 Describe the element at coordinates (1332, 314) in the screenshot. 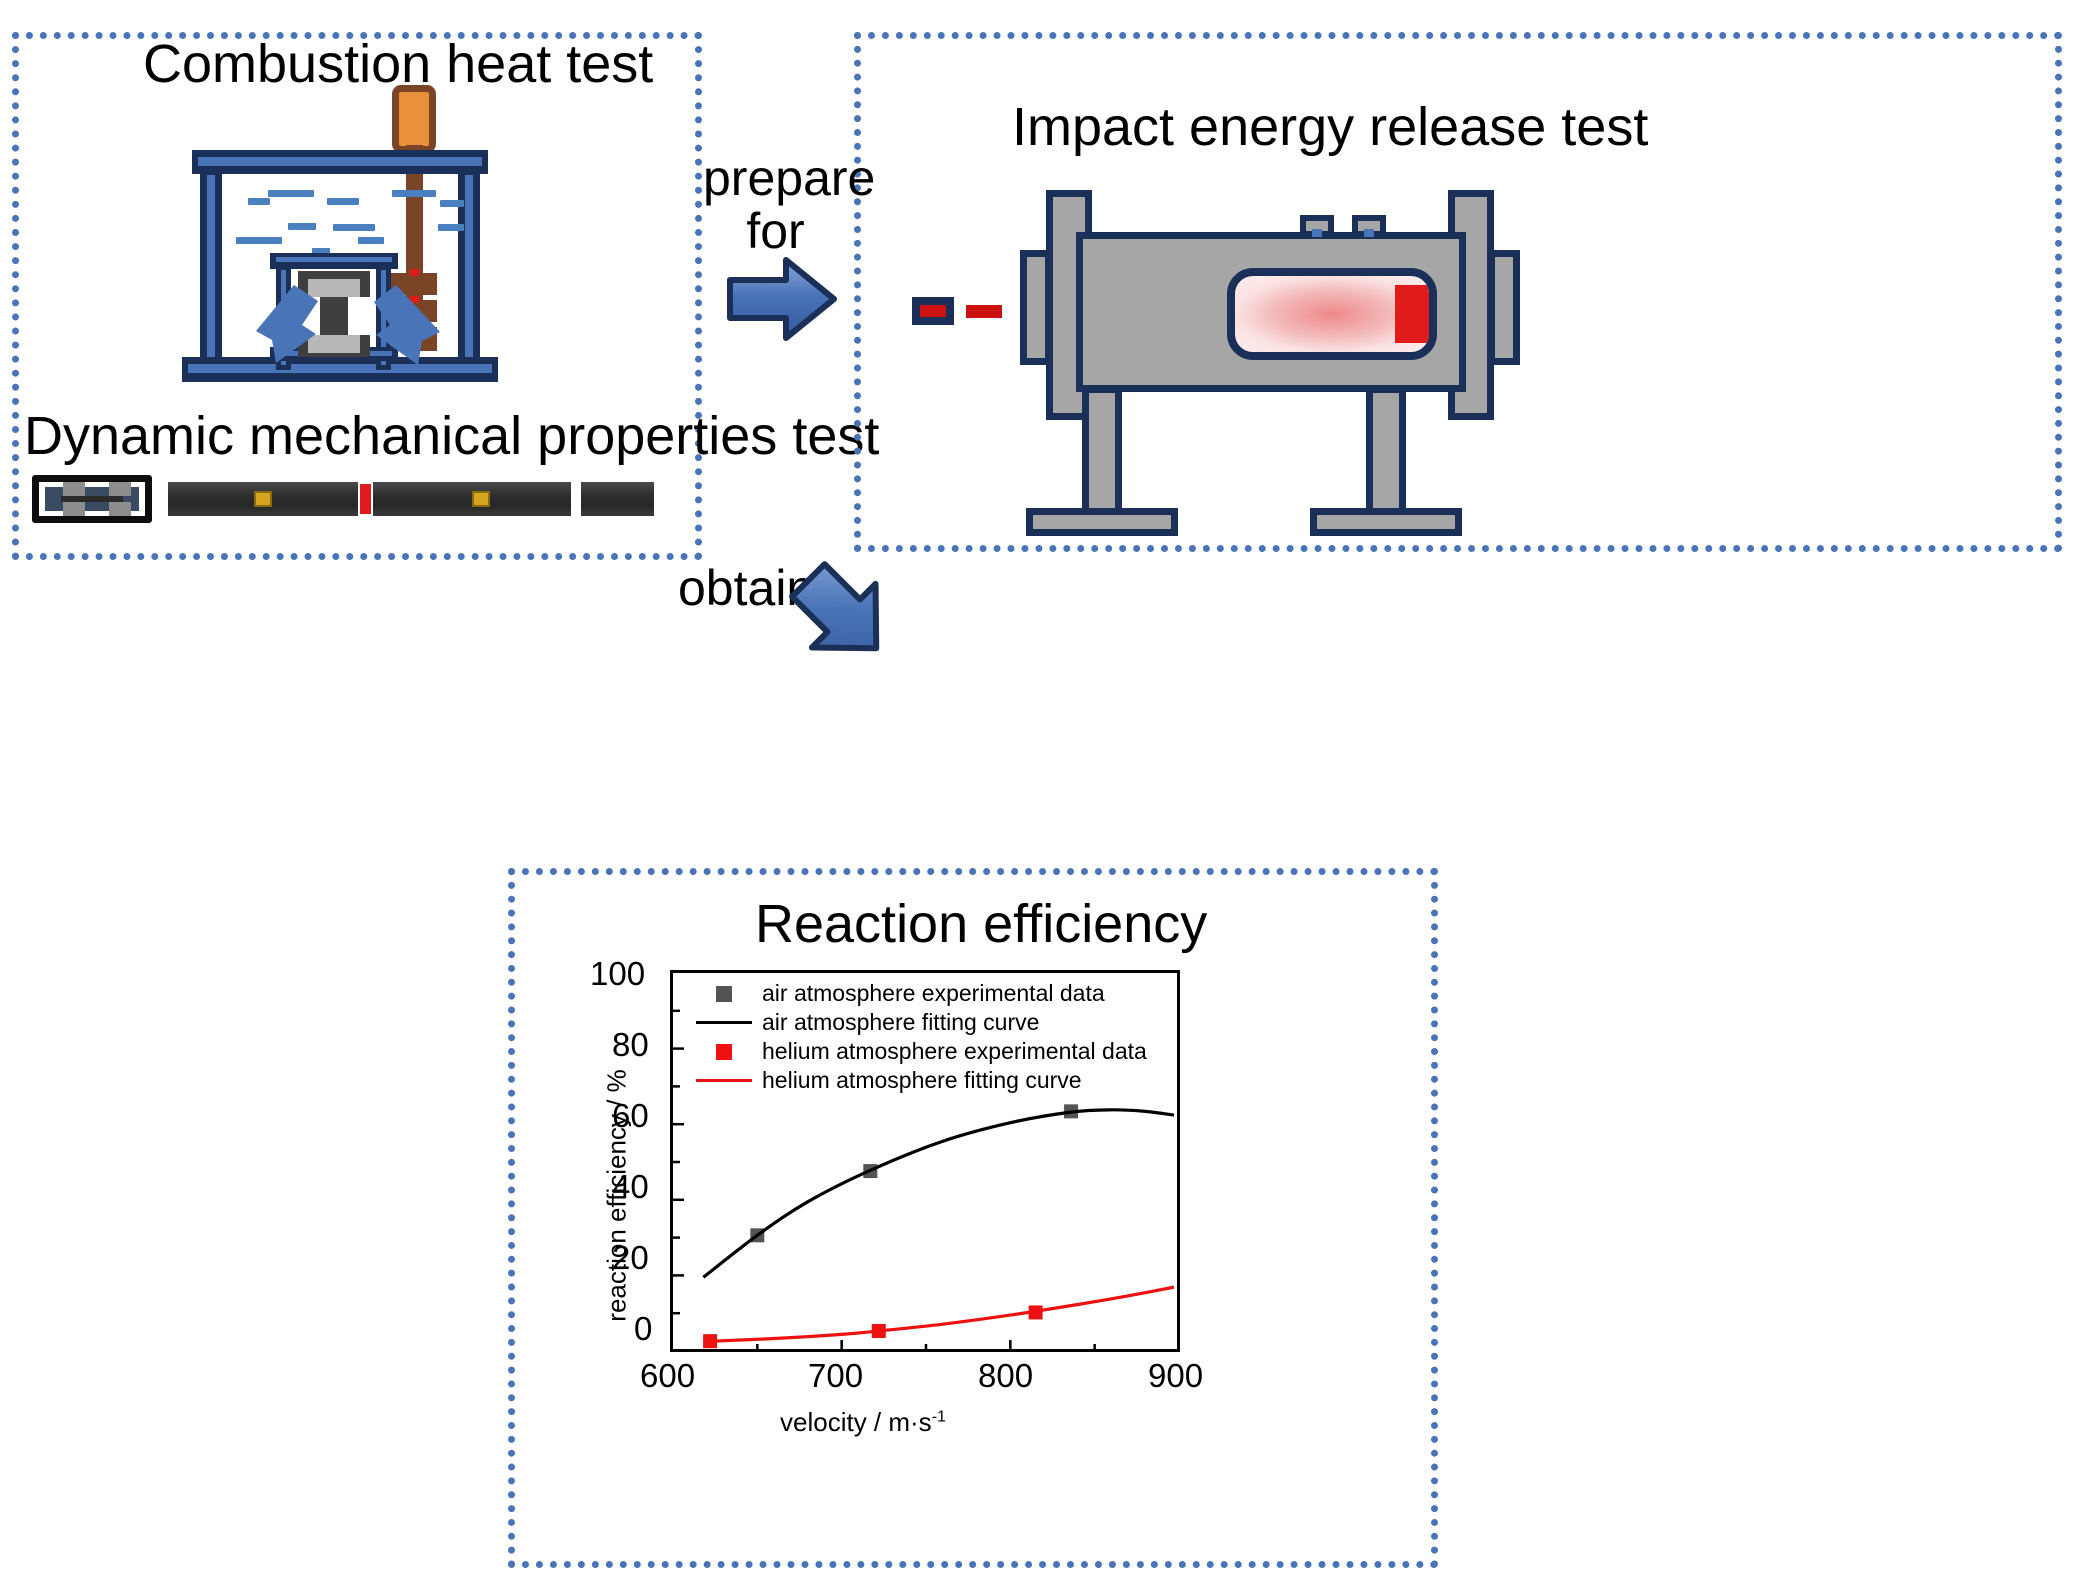

I see `reaction-glow-window` at that location.